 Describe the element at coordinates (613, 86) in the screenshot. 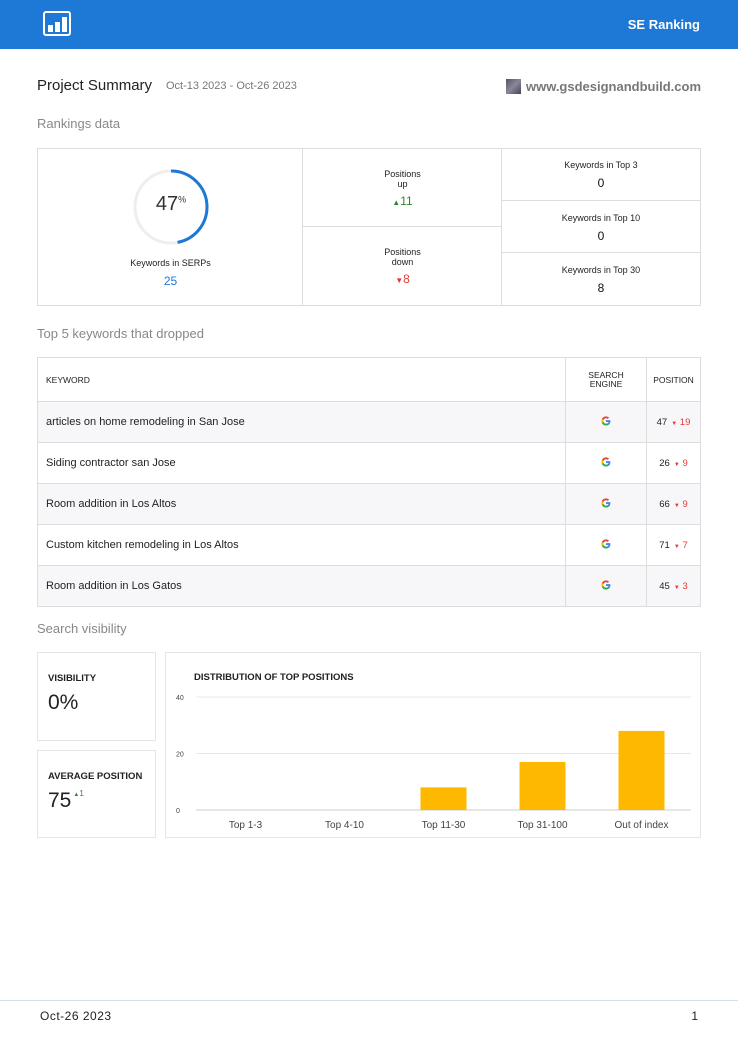

I see `site-url: www.gsdesignandbuild.com` at that location.